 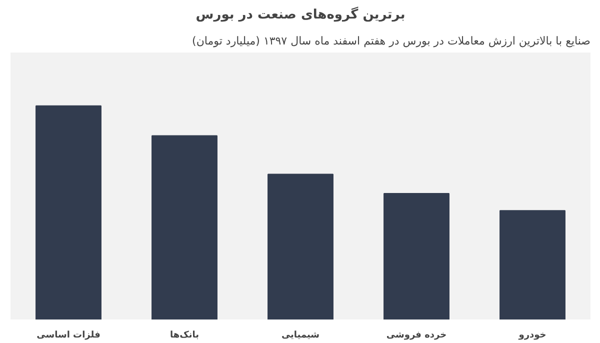 What do you see at coordinates (184, 335) in the screenshot?
I see `x-tick-label: بانک‌ها` at bounding box center [184, 335].